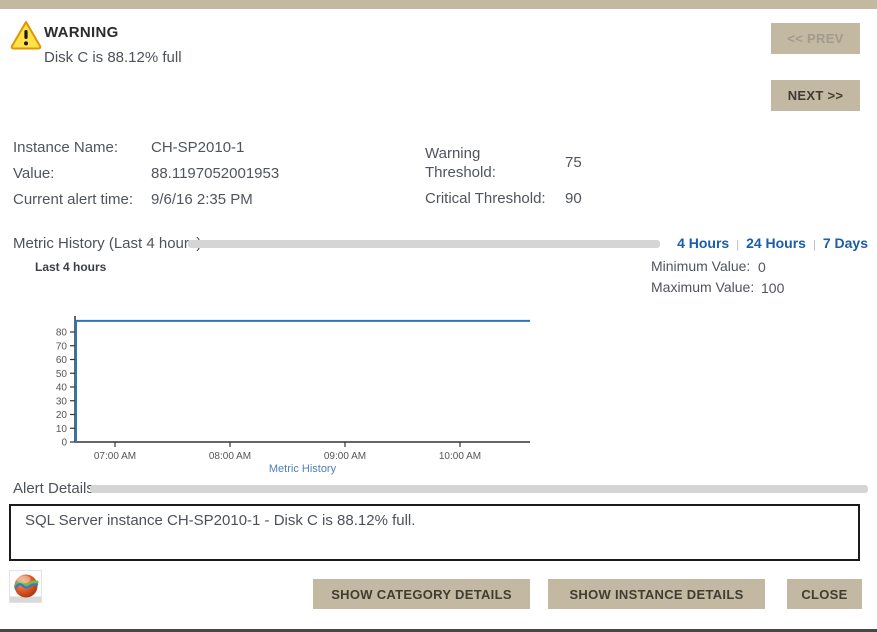  Describe the element at coordinates (62, 346) in the screenshot. I see `svg-text: 70` at that location.